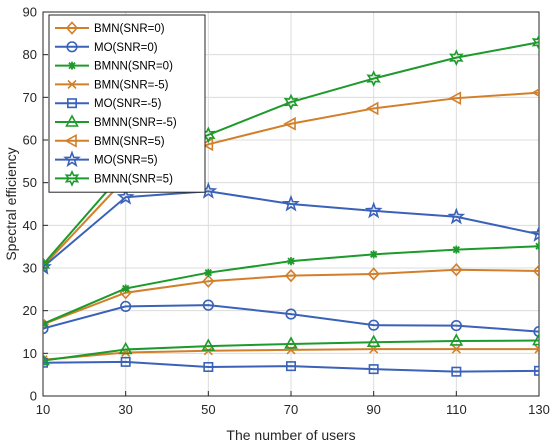  I want to click on y-tick-label: 70, so click(30, 97).